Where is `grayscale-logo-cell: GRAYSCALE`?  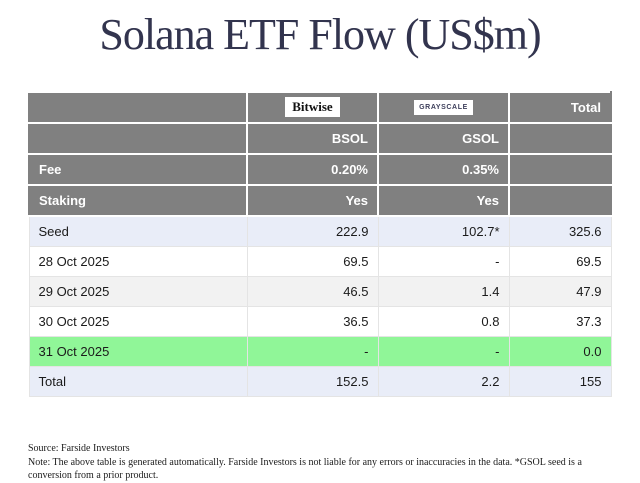 grayscale-logo-cell: GRAYSCALE is located at coordinates (443, 107).